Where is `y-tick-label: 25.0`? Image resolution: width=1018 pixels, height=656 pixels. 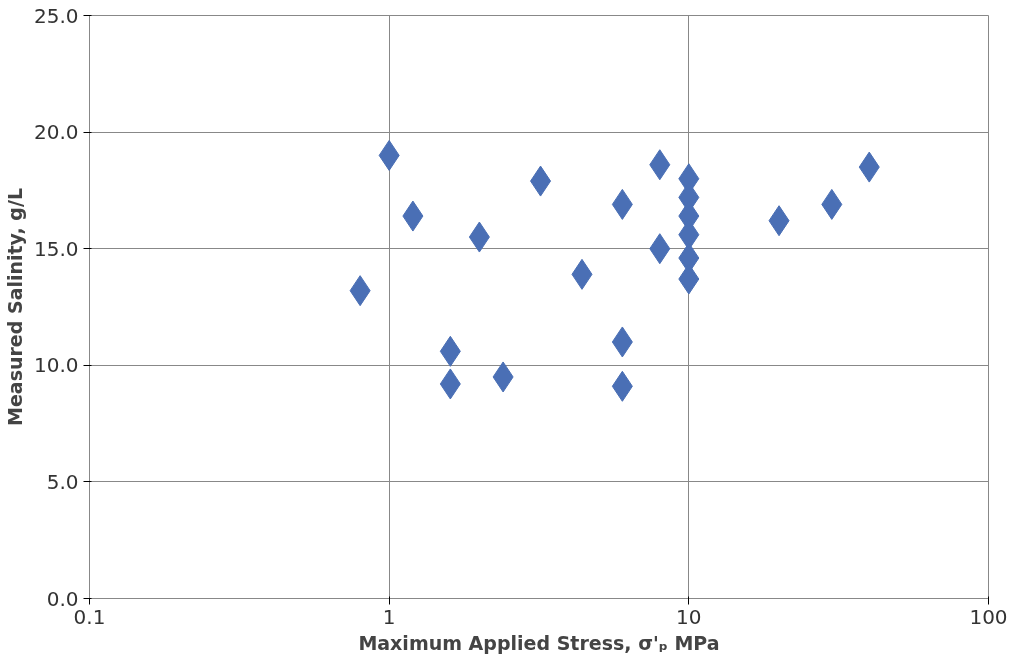
y-tick-label: 25.0 is located at coordinates (56, 15).